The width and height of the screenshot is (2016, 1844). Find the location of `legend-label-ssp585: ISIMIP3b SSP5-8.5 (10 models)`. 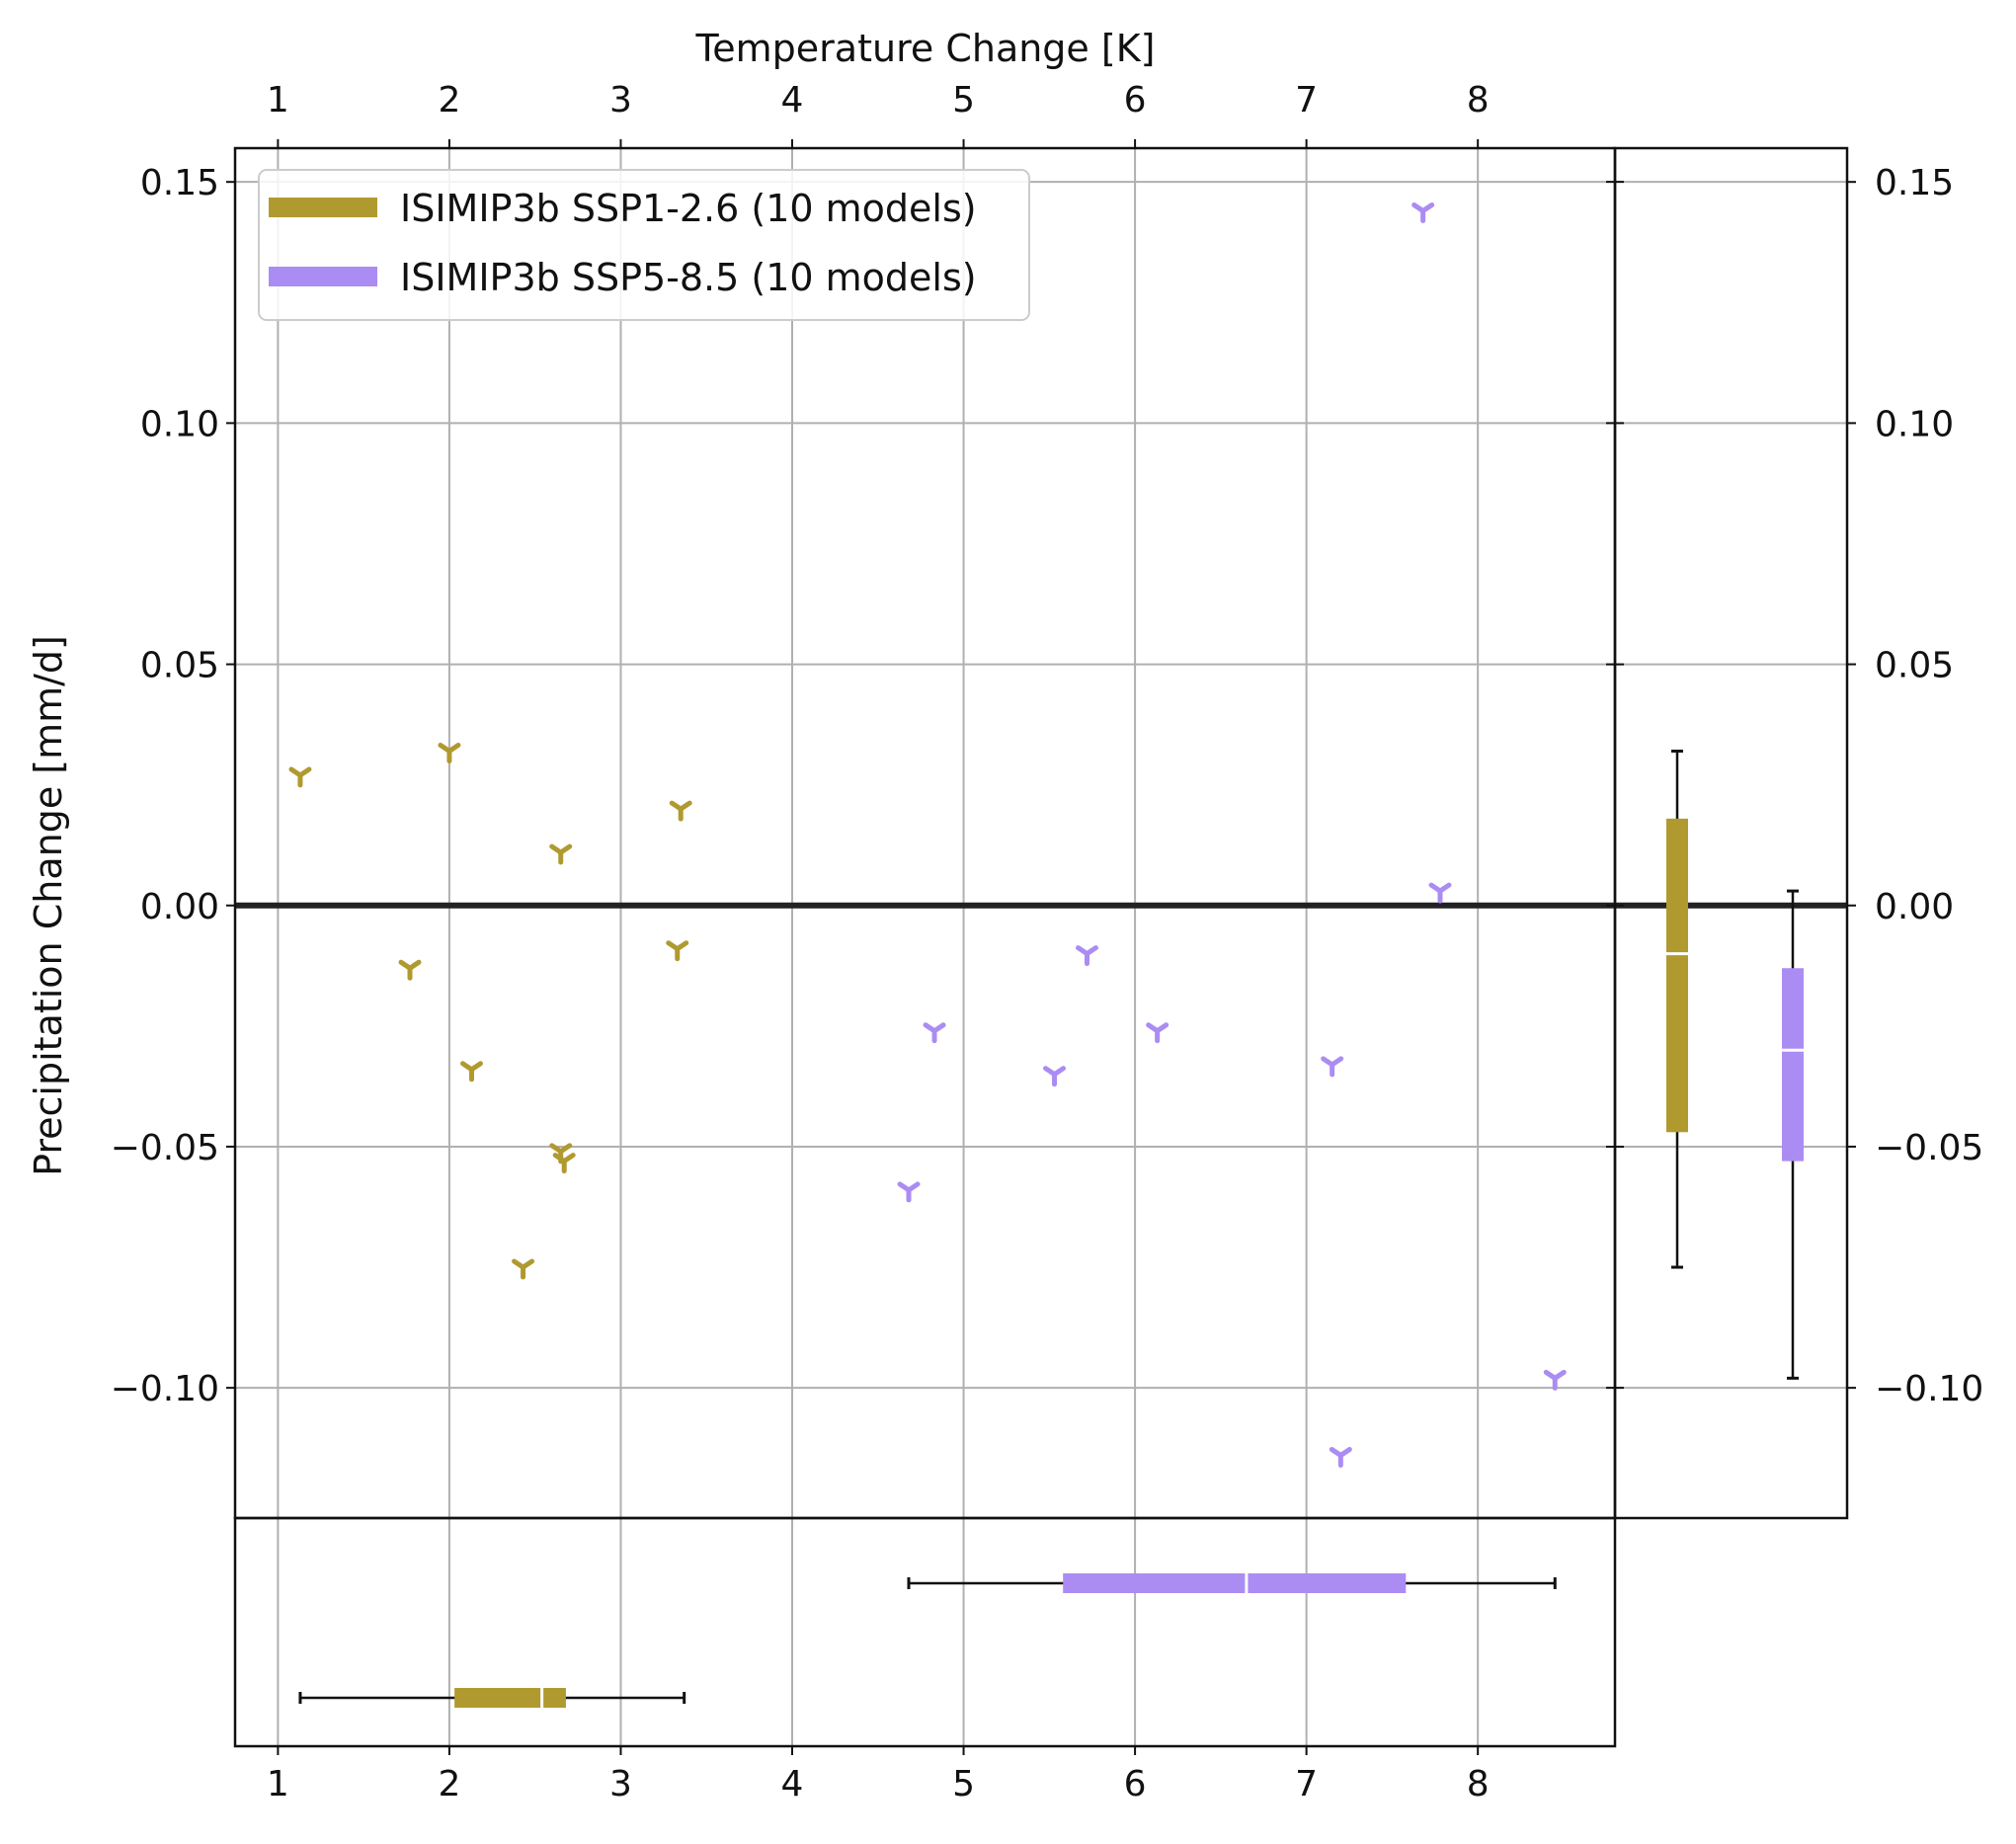

legend-label-ssp585: ISIMIP3b SSP5-8.5 (10 models) is located at coordinates (688, 277).